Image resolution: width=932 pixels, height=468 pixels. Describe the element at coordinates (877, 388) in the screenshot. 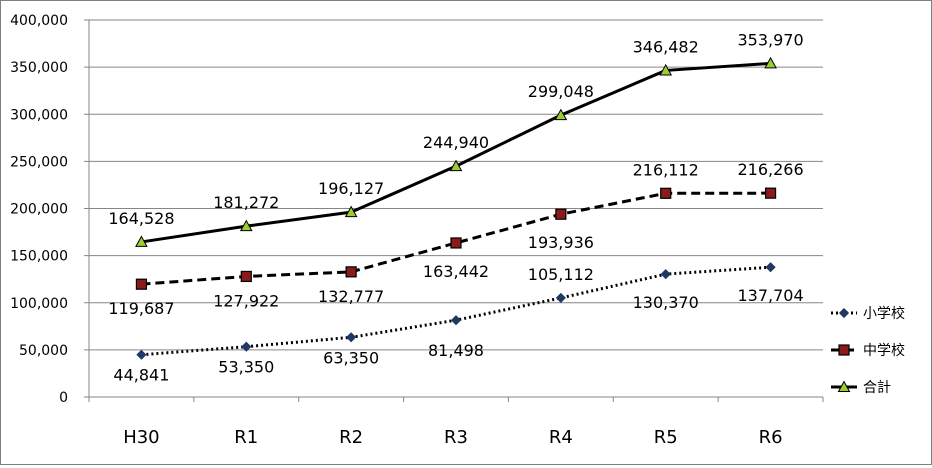

I see `legend-label: 合計` at that location.